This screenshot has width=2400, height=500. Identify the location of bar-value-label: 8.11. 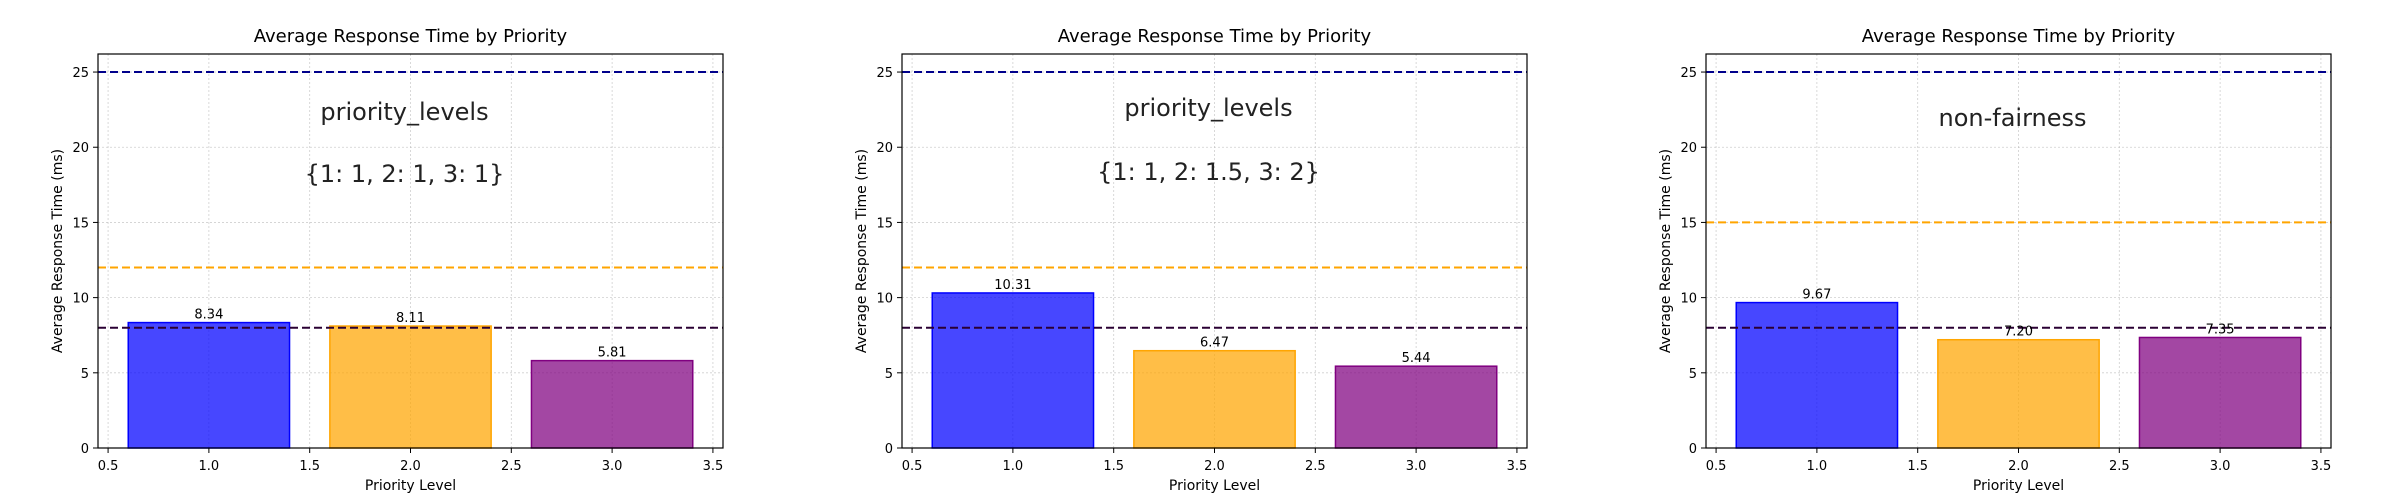
(410, 318).